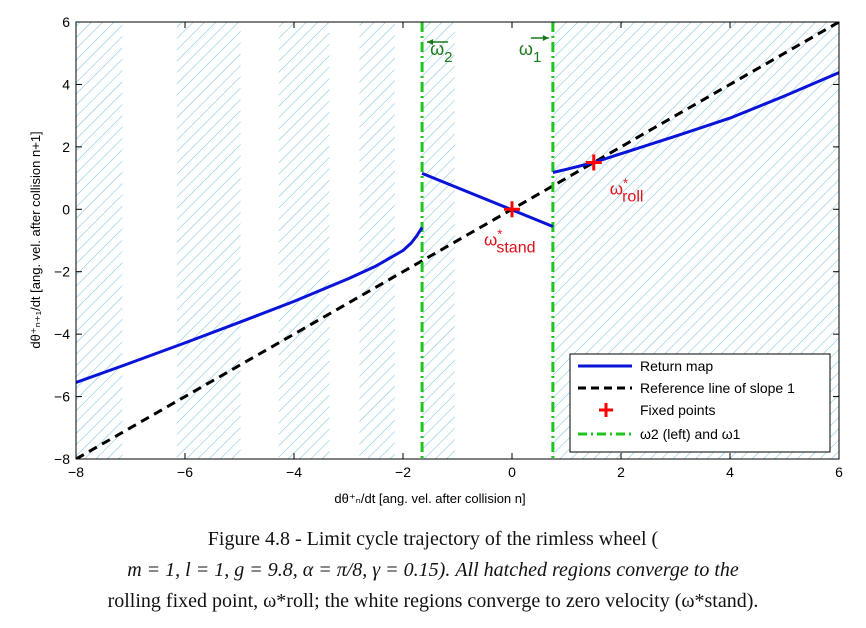 This screenshot has height=628, width=866. What do you see at coordinates (606, 410) in the screenshot?
I see `legend-swatch-fixed-points` at bounding box center [606, 410].